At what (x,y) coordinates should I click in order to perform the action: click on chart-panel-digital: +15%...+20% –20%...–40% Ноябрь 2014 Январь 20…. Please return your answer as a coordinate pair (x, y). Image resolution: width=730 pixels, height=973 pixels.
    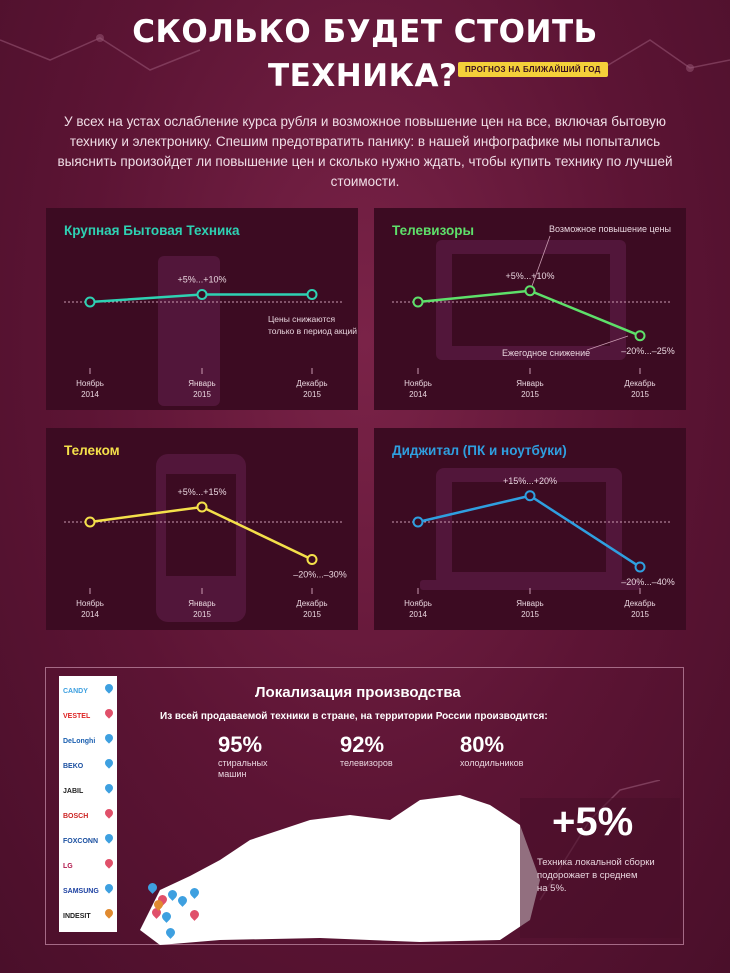
    Looking at the image, I should click on (530, 529).